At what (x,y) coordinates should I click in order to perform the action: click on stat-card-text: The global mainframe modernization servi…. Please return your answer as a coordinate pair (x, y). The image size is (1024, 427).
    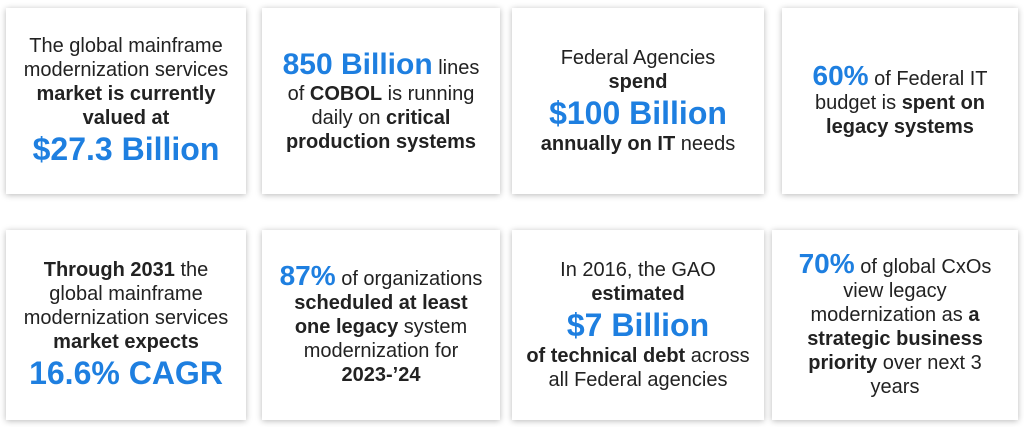
    Looking at the image, I should click on (126, 101).